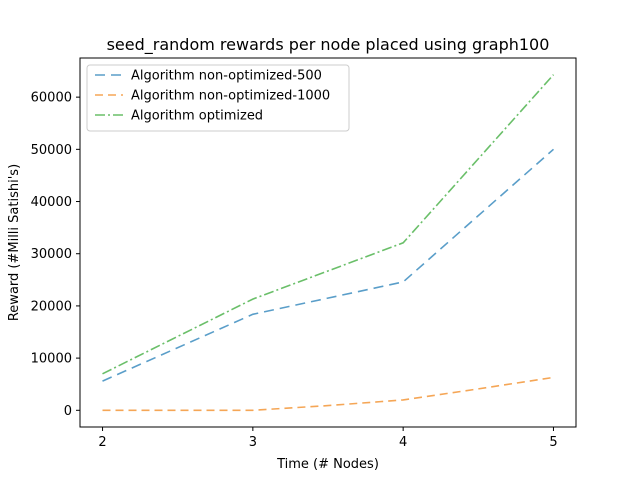  What do you see at coordinates (226, 76) in the screenshot?
I see `legend-label-1: Algorithm non-optimized-500` at bounding box center [226, 76].